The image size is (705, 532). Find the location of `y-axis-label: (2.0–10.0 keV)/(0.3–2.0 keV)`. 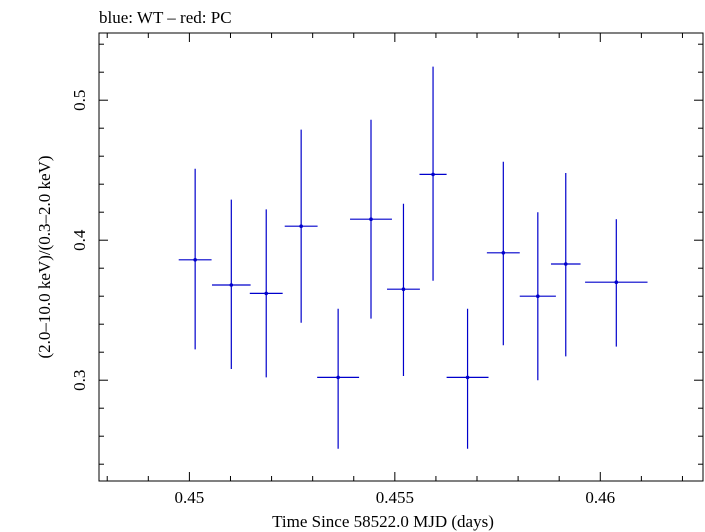

y-axis-label: (2.0–10.0 keV)/(0.3–2.0 keV) is located at coordinates (44, 256).